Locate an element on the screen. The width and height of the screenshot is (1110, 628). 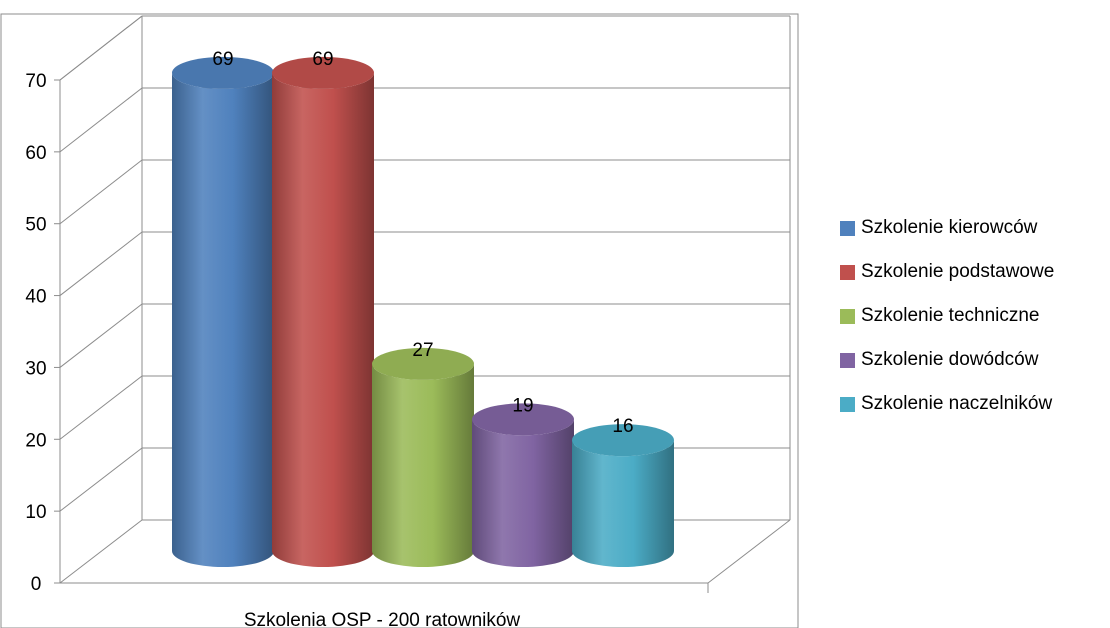
y-tick-label: 20 is located at coordinates (35, 440).